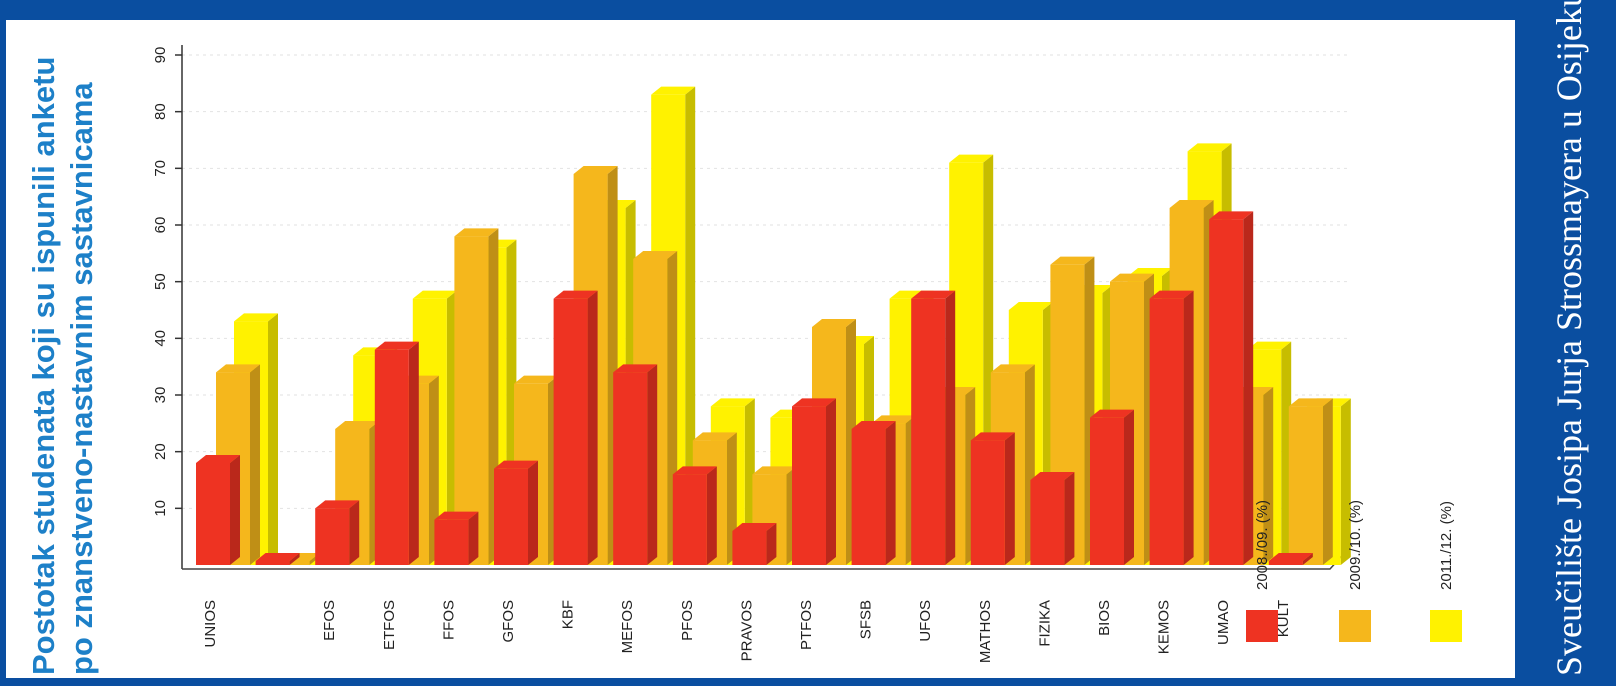 The width and height of the screenshot is (1616, 686). What do you see at coordinates (1044, 623) in the screenshot?
I see `category-label: FIZIKA` at bounding box center [1044, 623].